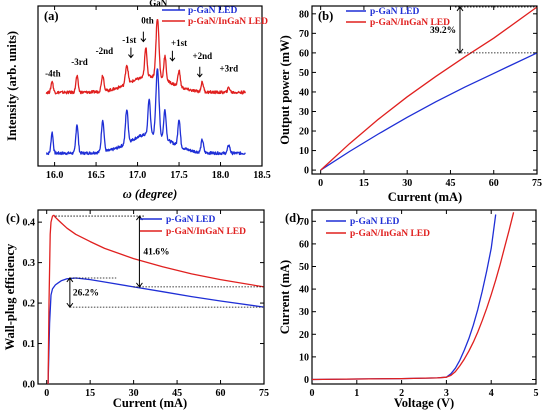 The image size is (542, 411). Describe the element at coordinates (13, 218) in the screenshot. I see `panel-c-label: (c)` at that location.